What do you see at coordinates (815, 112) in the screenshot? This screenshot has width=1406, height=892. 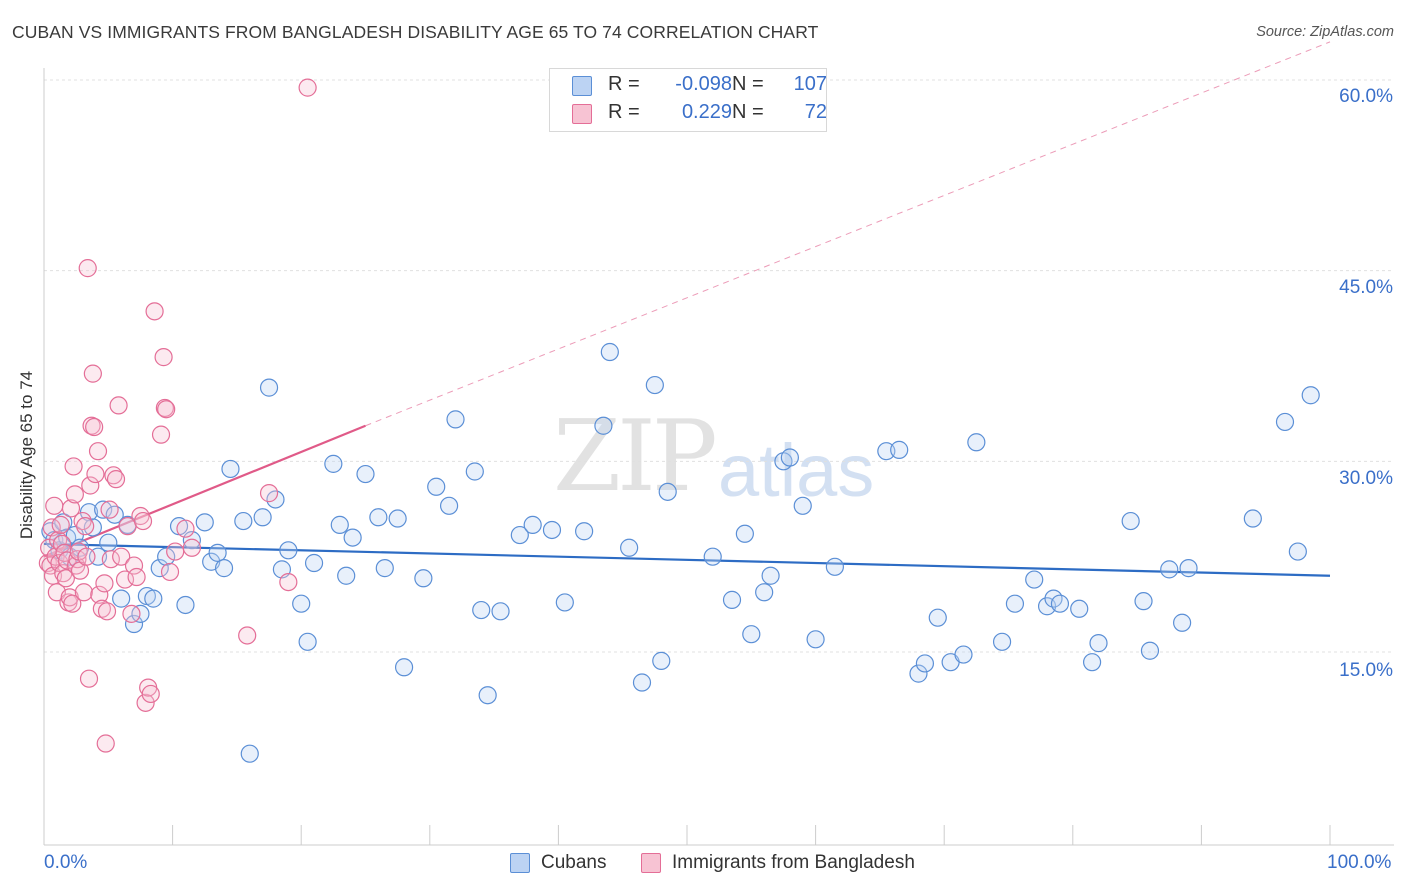 I see `legend-n-value: 72` at bounding box center [815, 112].